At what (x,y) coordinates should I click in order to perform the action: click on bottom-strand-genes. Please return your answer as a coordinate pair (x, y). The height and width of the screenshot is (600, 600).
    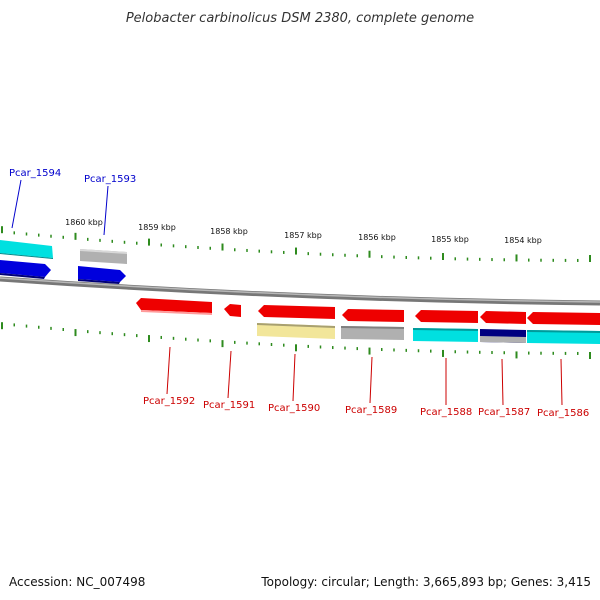
    Looking at the image, I should click on (368, 321).